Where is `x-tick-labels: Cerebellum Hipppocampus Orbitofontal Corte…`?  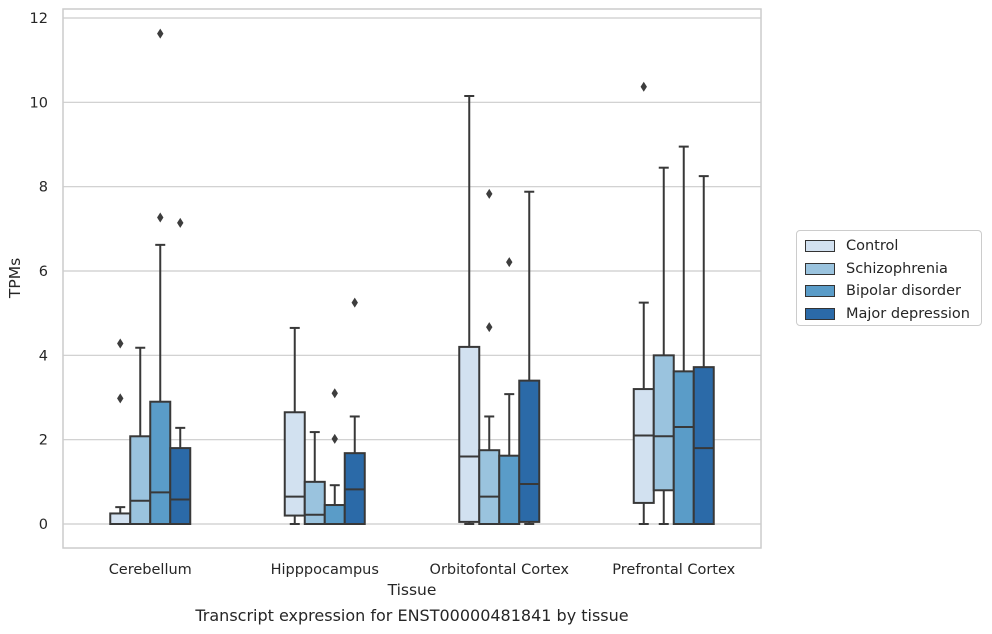
x-tick-labels: Cerebellum Hipppocampus Orbitofontal Corte… is located at coordinates (422, 570).